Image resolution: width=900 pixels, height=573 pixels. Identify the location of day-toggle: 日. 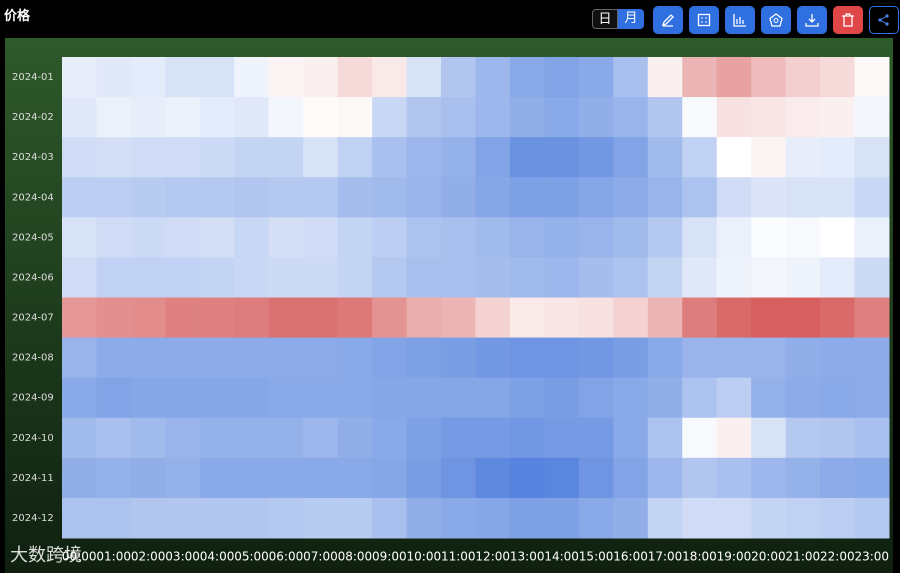
(605, 19).